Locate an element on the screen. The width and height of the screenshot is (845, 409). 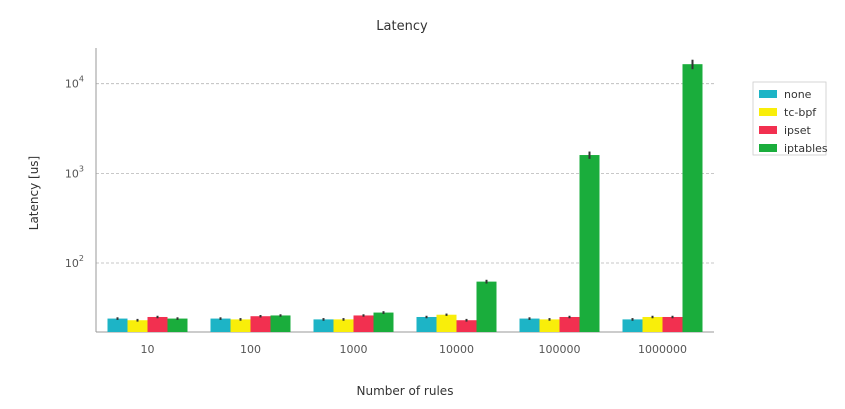
legend: none tc-bpf ipset iptables is located at coordinates (790, 118).